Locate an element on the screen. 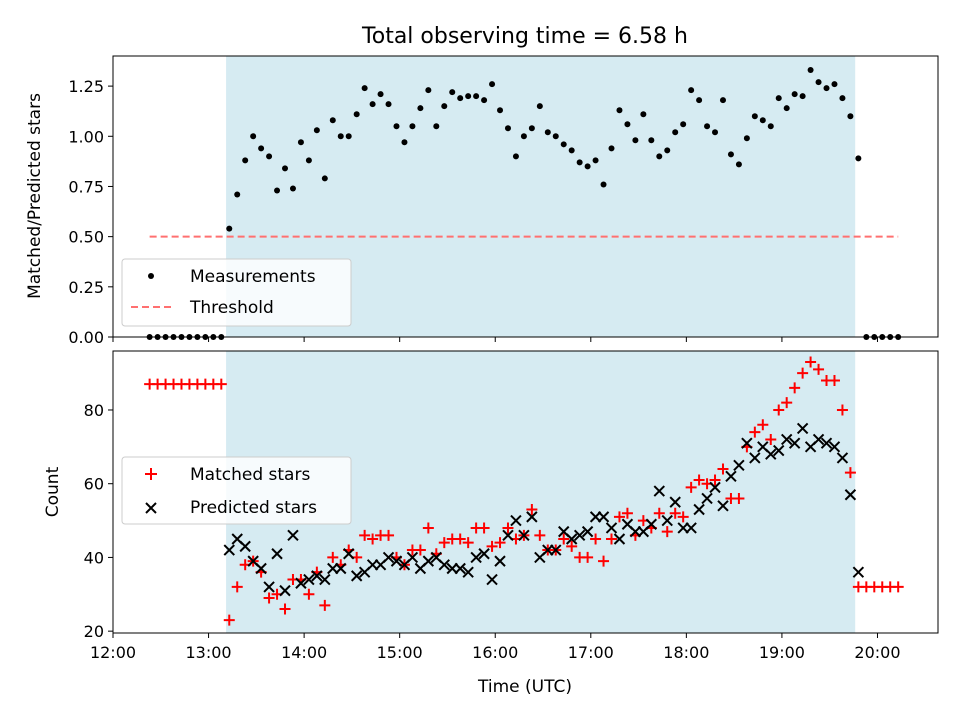 Image resolution: width=960 pixels, height=720 pixels. top-y-tick-label: 0.25 is located at coordinates (86, 287).